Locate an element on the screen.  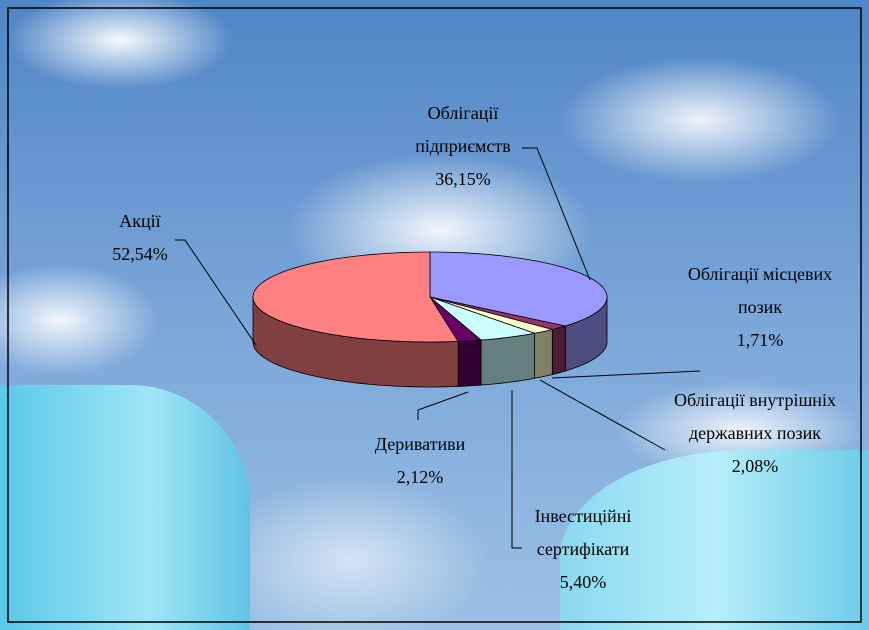
slice-label: Облігації підприємств 36,15% is located at coordinates (463, 146).